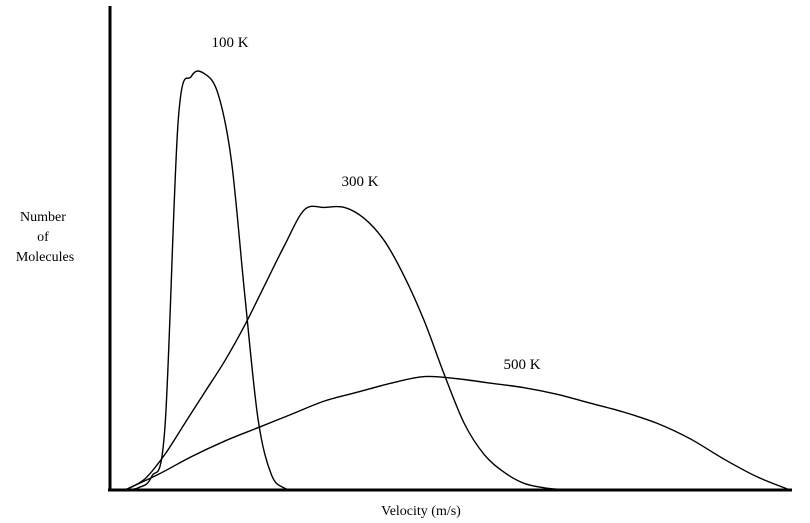 The width and height of the screenshot is (810, 523). What do you see at coordinates (43, 217) in the screenshot?
I see `y-axis-label-line-1: Number` at bounding box center [43, 217].